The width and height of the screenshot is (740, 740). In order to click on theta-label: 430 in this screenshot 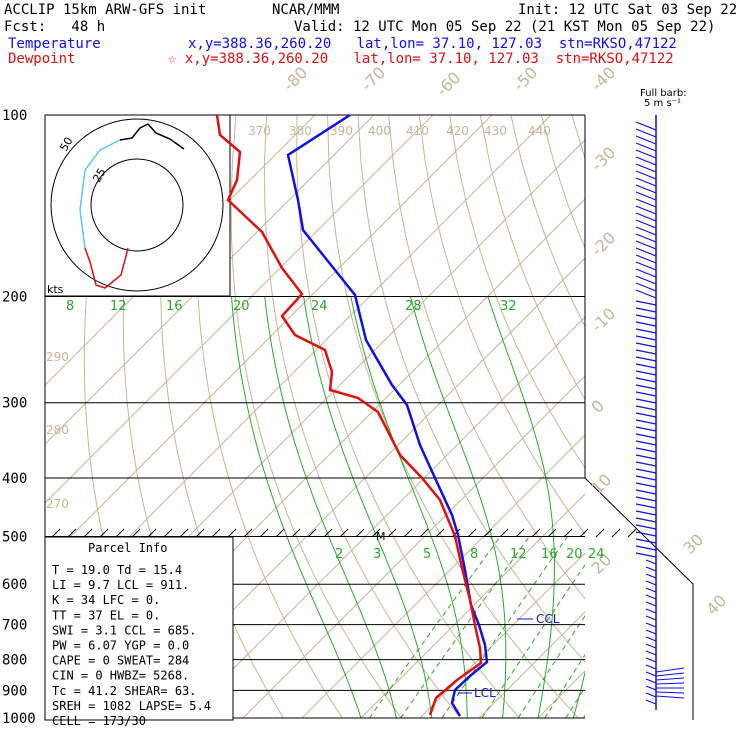, I will do `click(495, 131)`.